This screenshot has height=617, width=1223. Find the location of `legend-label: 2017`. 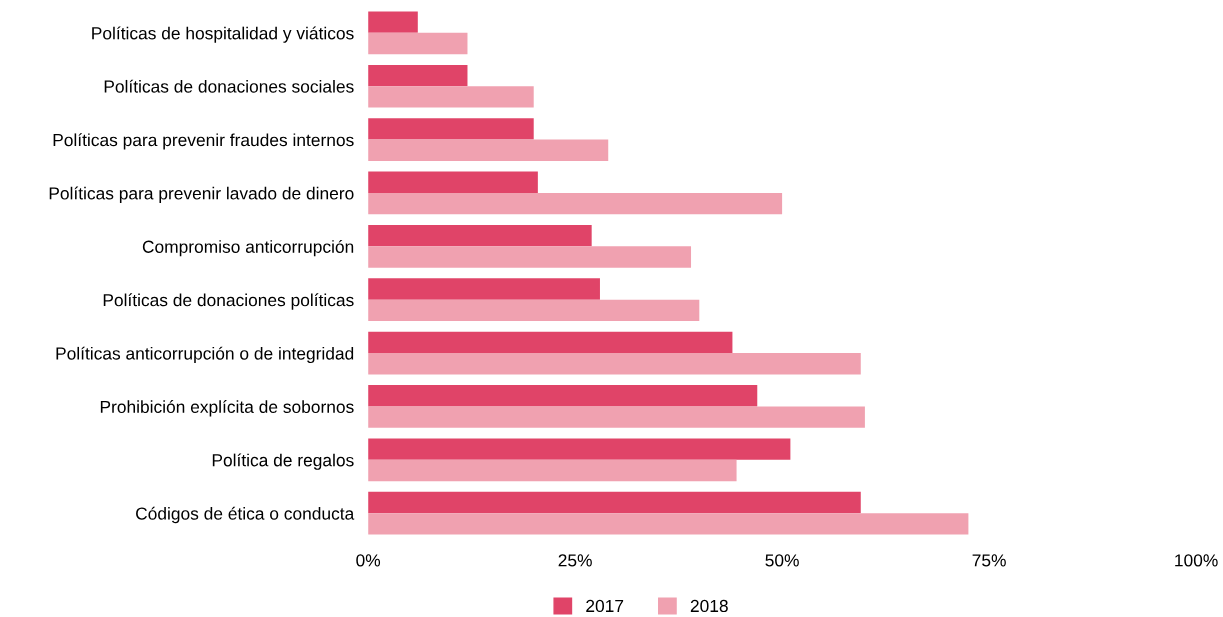

legend-label: 2017 is located at coordinates (605, 606).